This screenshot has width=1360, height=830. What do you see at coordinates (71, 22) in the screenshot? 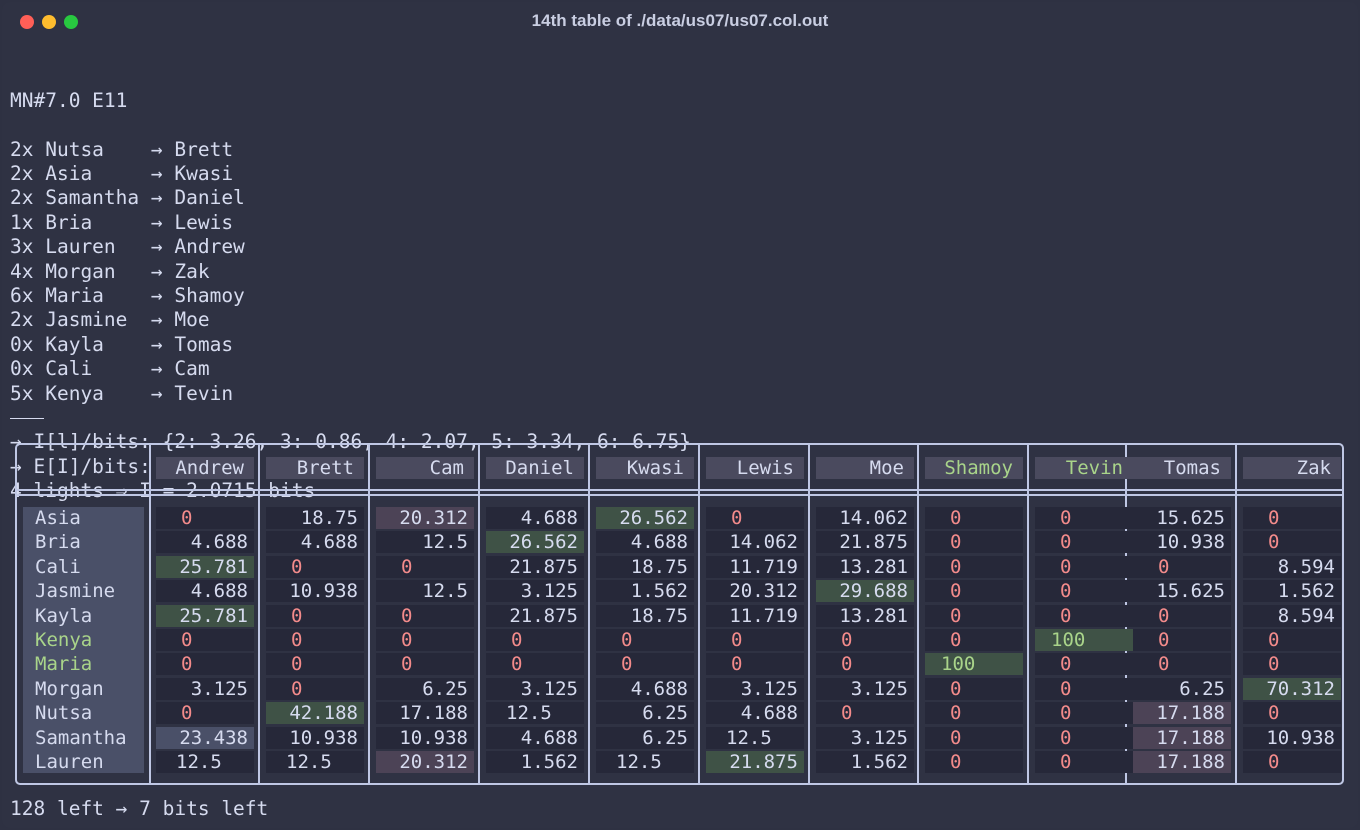
I see `maximize-window-button` at bounding box center [71, 22].